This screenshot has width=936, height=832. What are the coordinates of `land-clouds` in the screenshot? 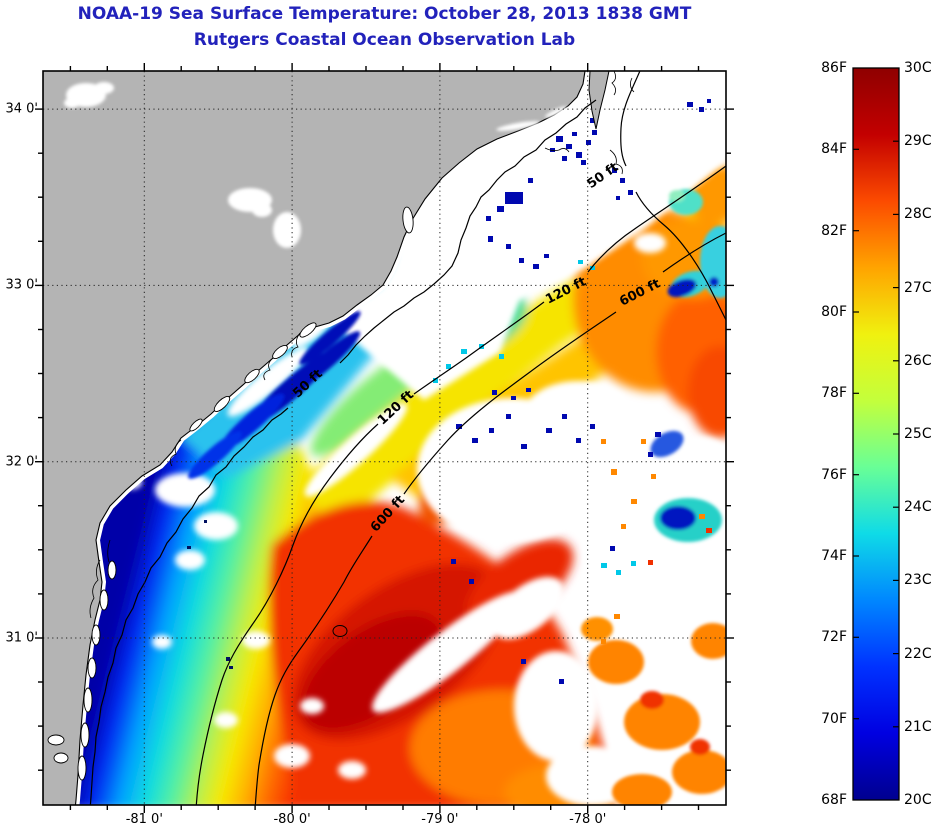 It's located at (315, 165).